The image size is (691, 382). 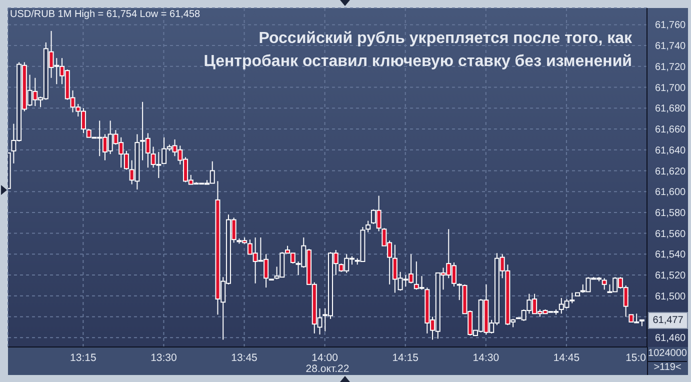 I want to click on x-tick-label: 14:15, so click(x=405, y=358).